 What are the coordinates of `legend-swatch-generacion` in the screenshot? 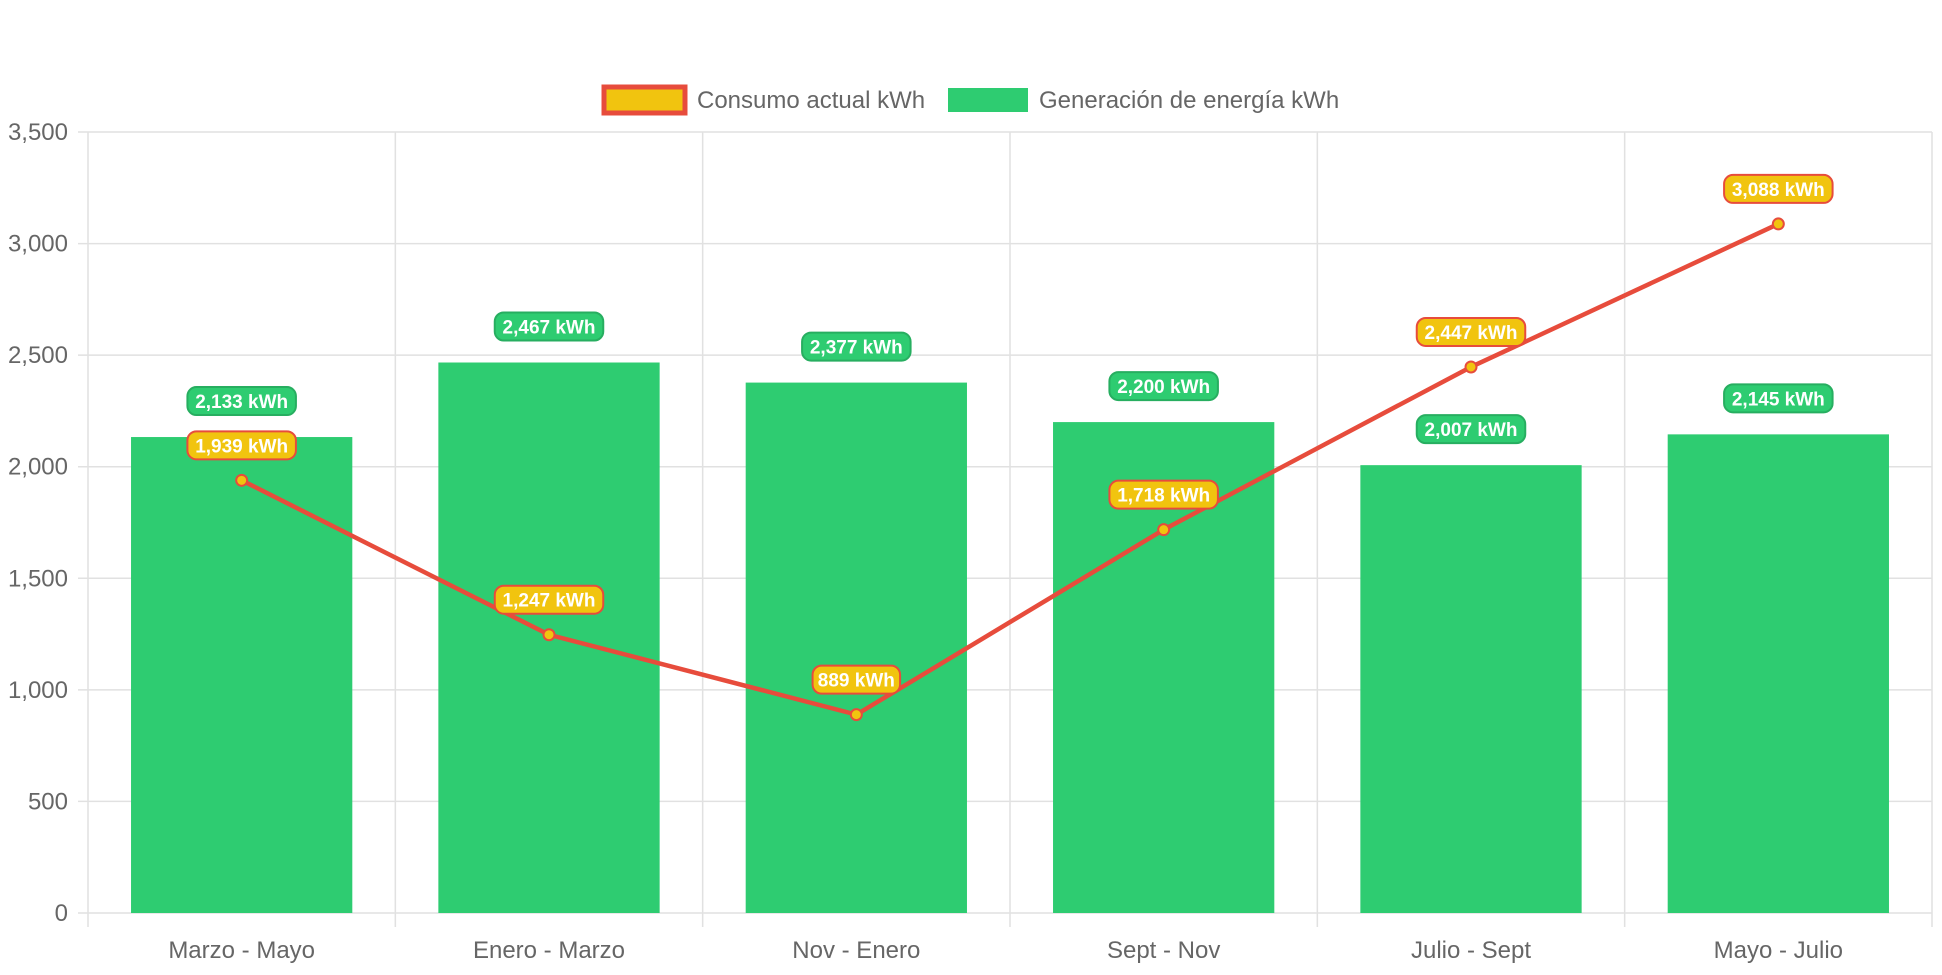 It's located at (988, 100).